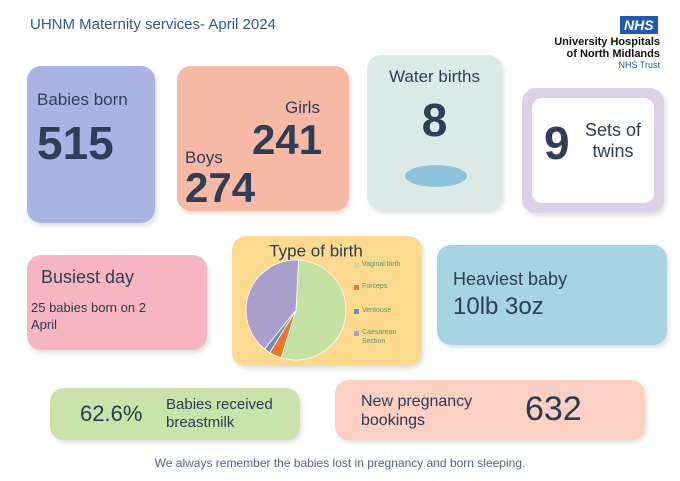 The image size is (680, 481). Describe the element at coordinates (111, 413) in the screenshot. I see `value: 62.6%` at that location.